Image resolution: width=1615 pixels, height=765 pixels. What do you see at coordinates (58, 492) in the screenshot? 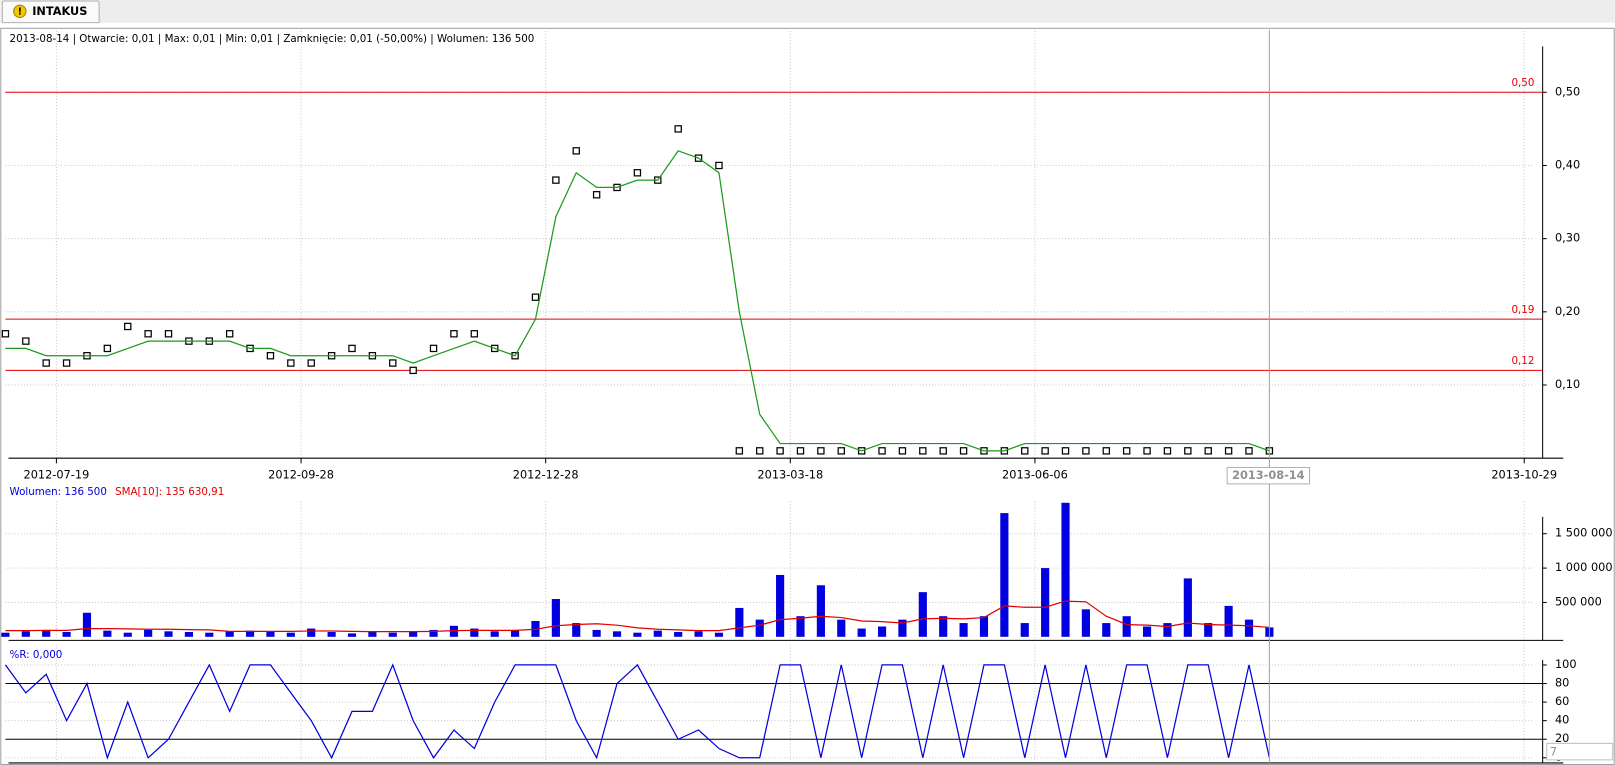
I see `legend-entry: Wolumen: 136 500` at bounding box center [58, 492].